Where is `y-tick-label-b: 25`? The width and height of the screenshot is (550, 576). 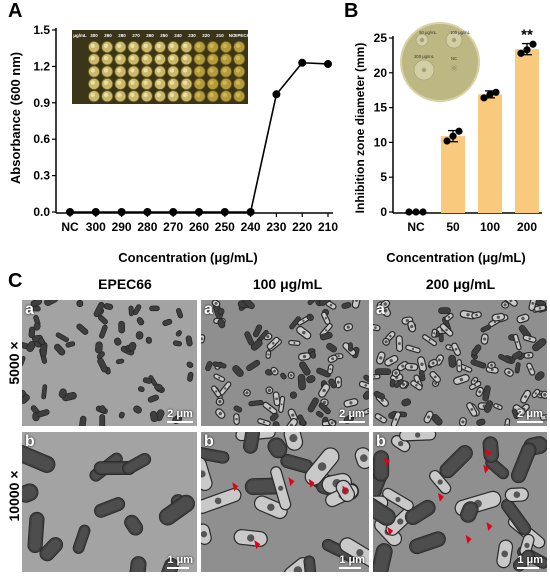
y-tick-label-b: 25 is located at coordinates (381, 38).